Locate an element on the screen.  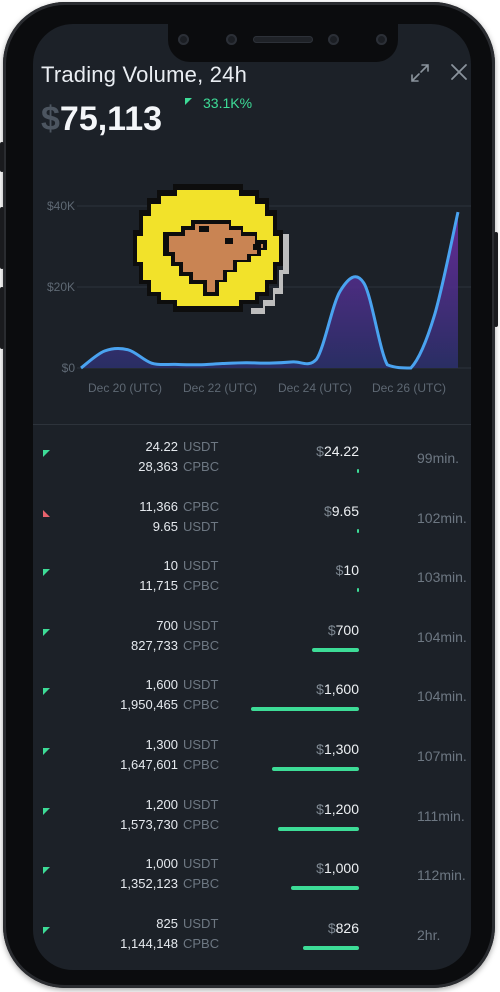
x-tick-label: Dec 20 (UTC) is located at coordinates (125, 388).